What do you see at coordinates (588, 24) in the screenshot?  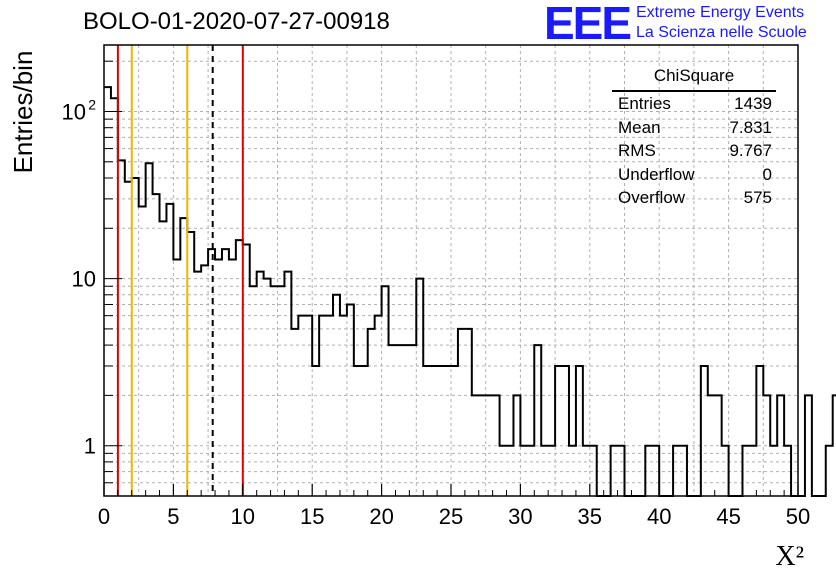 I see `eee-logo: EEE` at bounding box center [588, 24].